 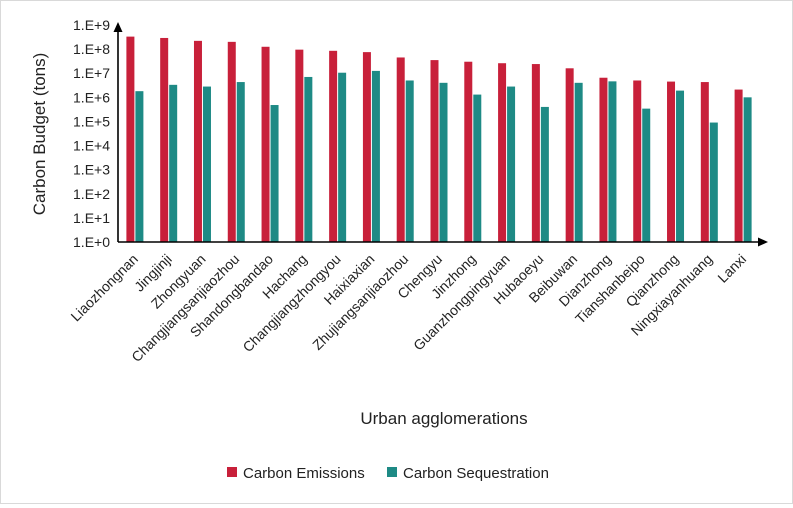 What do you see at coordinates (118, 27) in the screenshot?
I see `y-axis-arrowhead` at bounding box center [118, 27].